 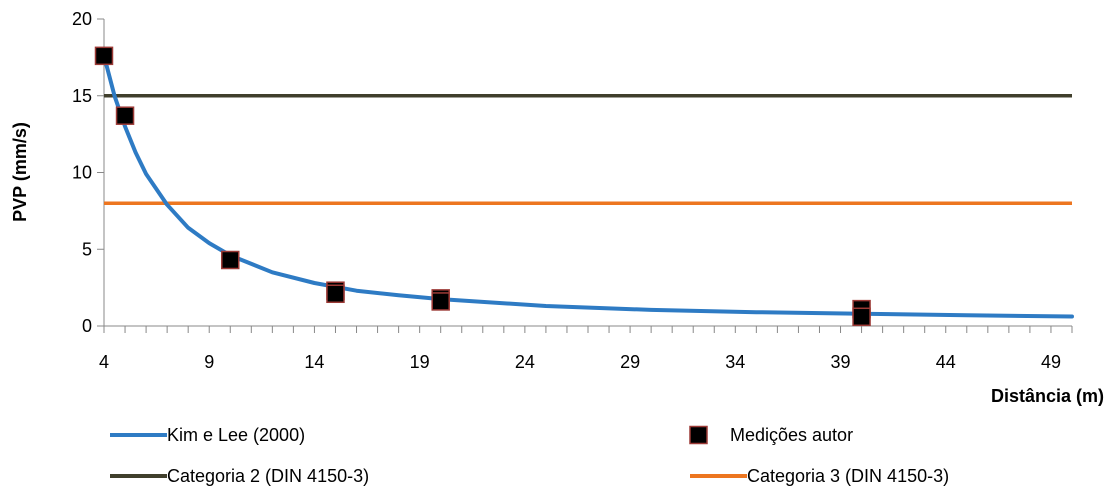 I want to click on legend-label-1: Medições autor, so click(x=791, y=435).